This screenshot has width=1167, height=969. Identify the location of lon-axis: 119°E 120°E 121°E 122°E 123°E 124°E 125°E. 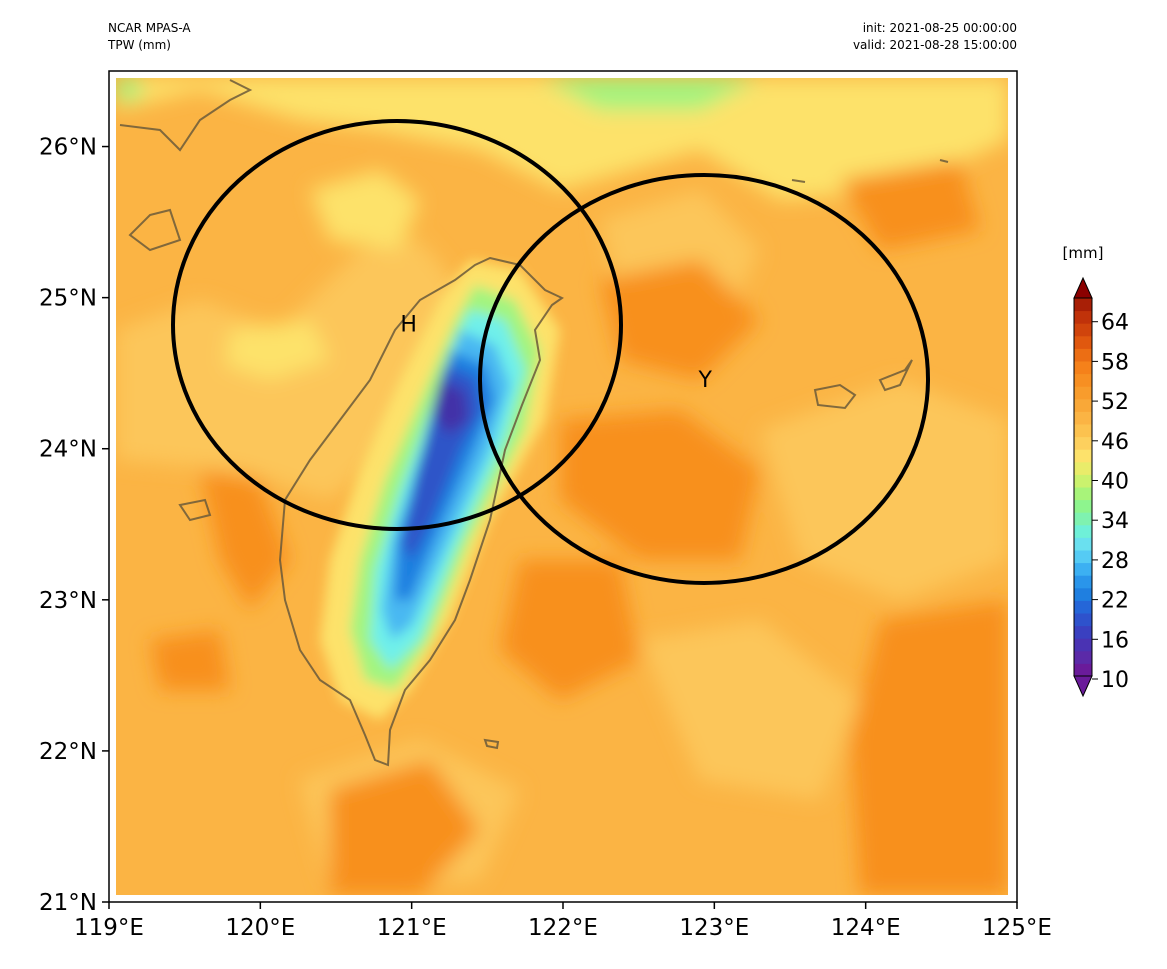
(563, 921).